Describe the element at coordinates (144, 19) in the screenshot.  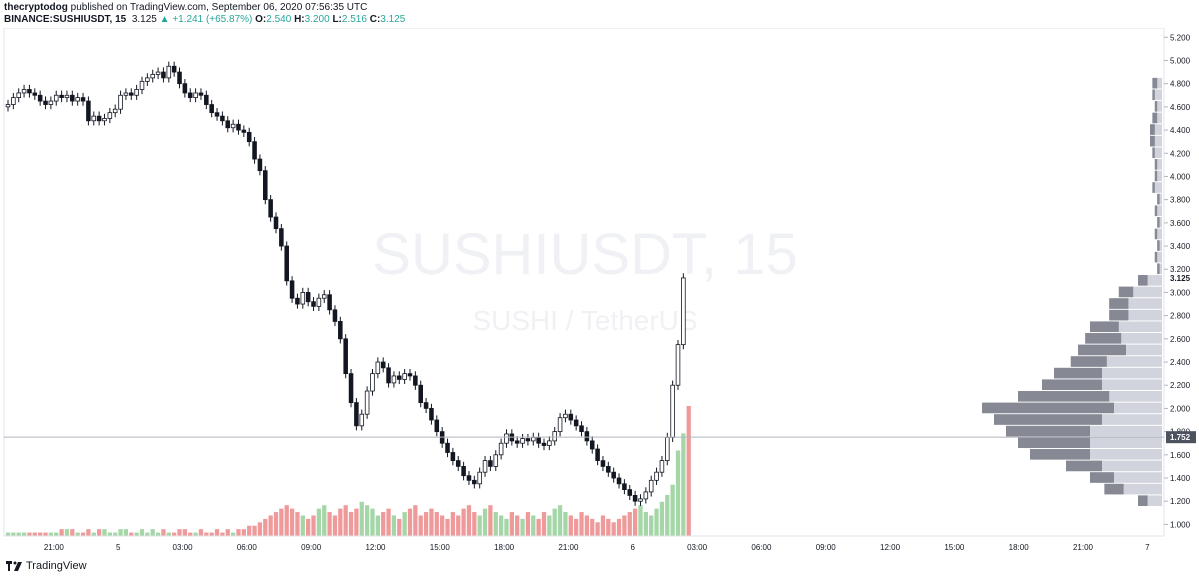
I see `last-price: 3.125` at that location.